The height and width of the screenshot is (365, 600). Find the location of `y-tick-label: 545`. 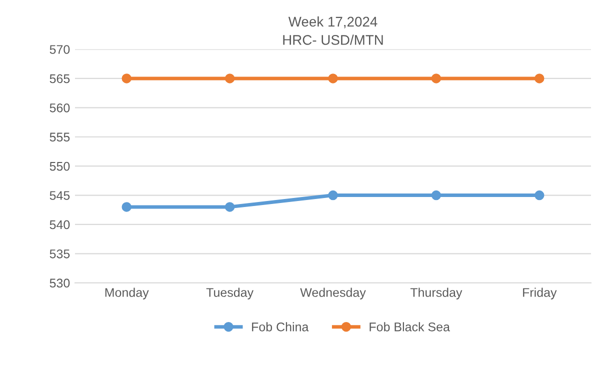

y-tick-label: 545 is located at coordinates (60, 195).